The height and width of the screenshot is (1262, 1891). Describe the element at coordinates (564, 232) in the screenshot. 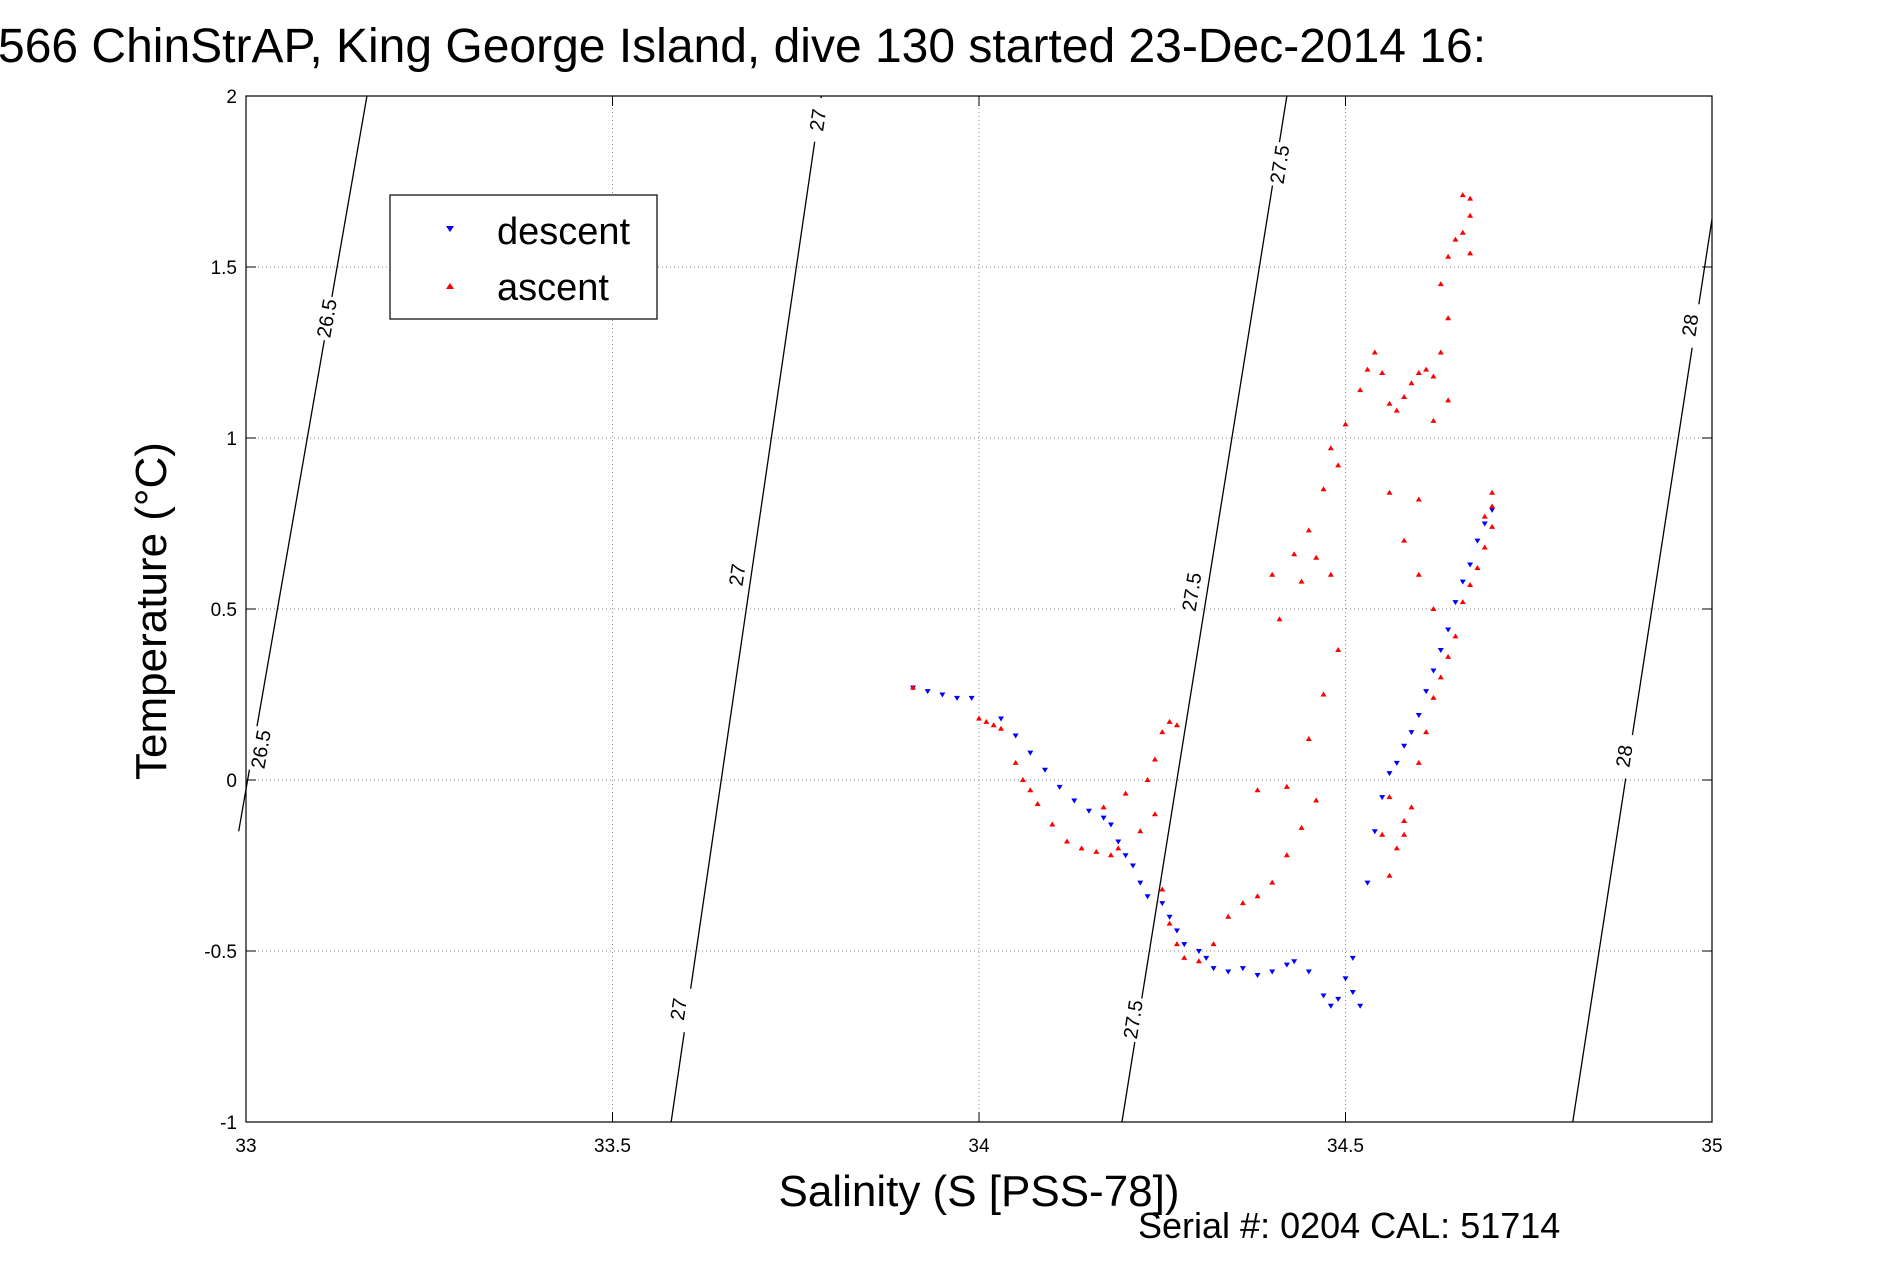

I see `legend-descent-label: descent` at that location.